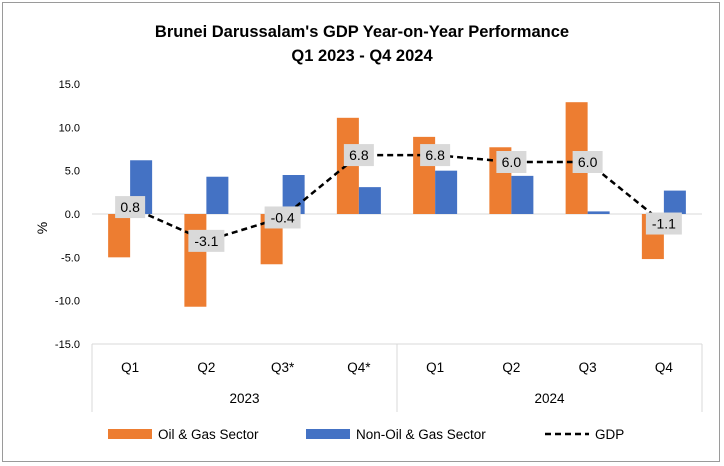 Image resolution: width=724 pixels, height=466 pixels. What do you see at coordinates (69, 85) in the screenshot?
I see `y-tick-label: 15.0` at bounding box center [69, 85].